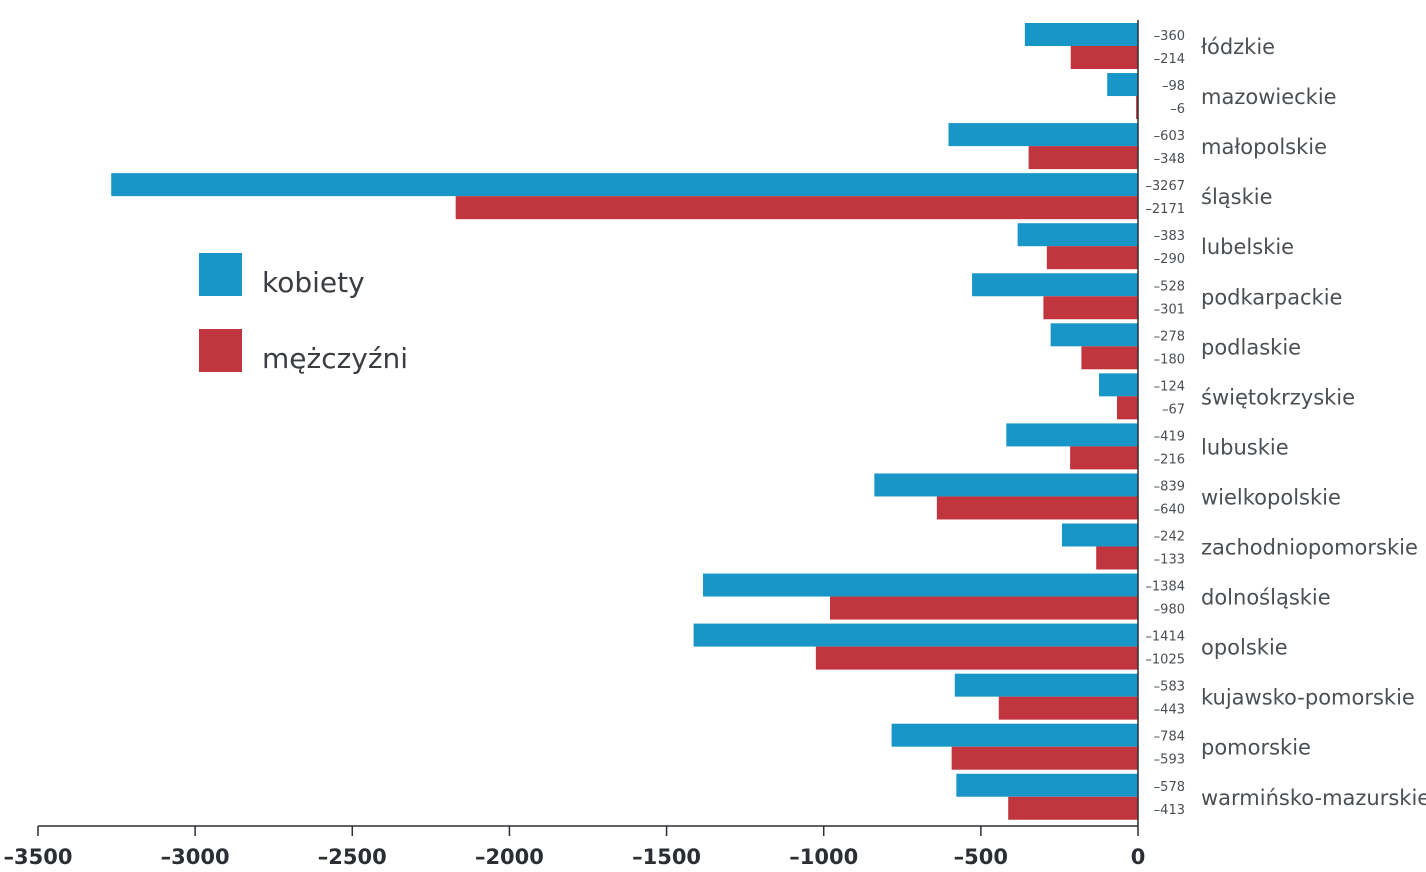 This screenshot has height=872, width=1426. Describe the element at coordinates (1264, 147) in the screenshot. I see `category-label-2: małopolskie` at that location.